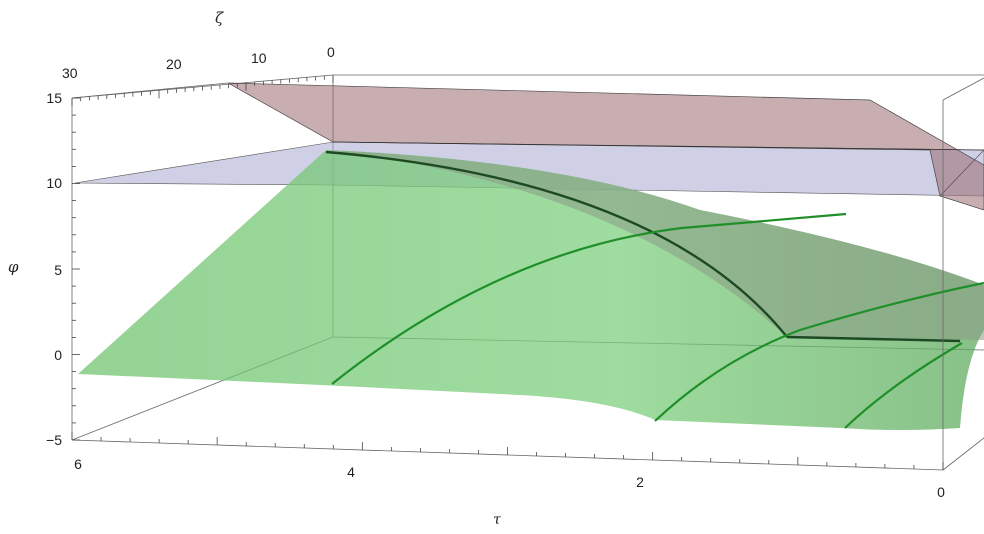  Describe the element at coordinates (70, 73) in the screenshot. I see `zeta-tick-30: 30` at that location.